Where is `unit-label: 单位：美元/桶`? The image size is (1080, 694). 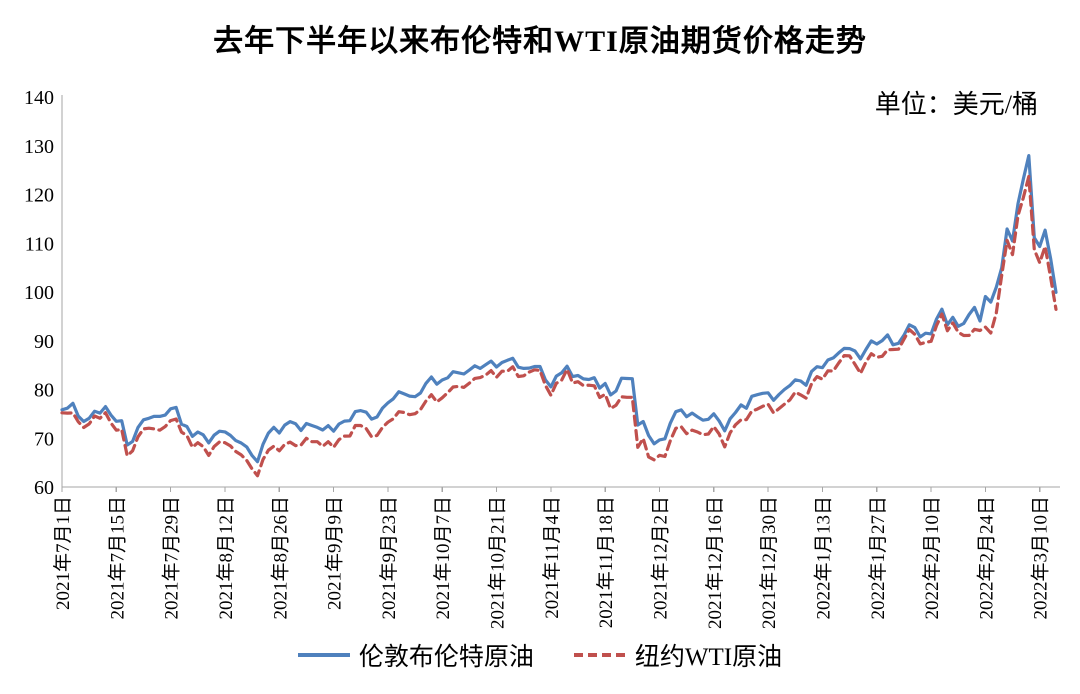
unit-label: 单位：美元/桶 is located at coordinates (956, 104).